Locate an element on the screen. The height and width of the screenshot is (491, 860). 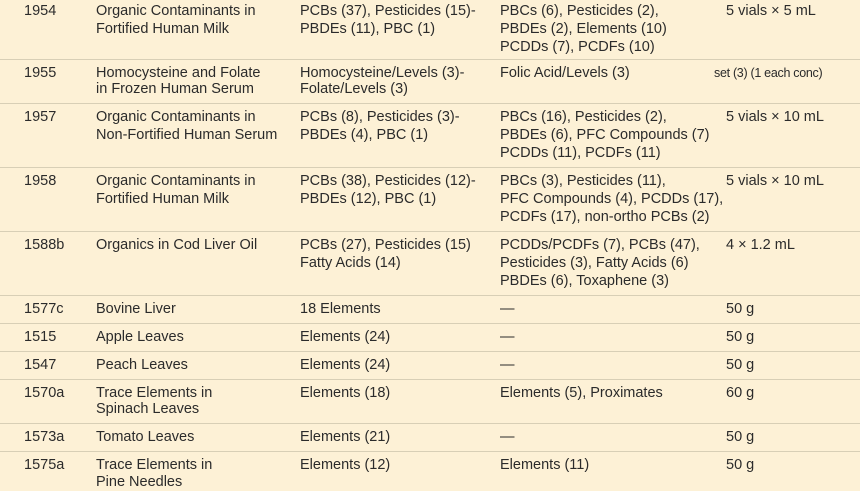
certified-line: Elements (21) is located at coordinates (345, 437).